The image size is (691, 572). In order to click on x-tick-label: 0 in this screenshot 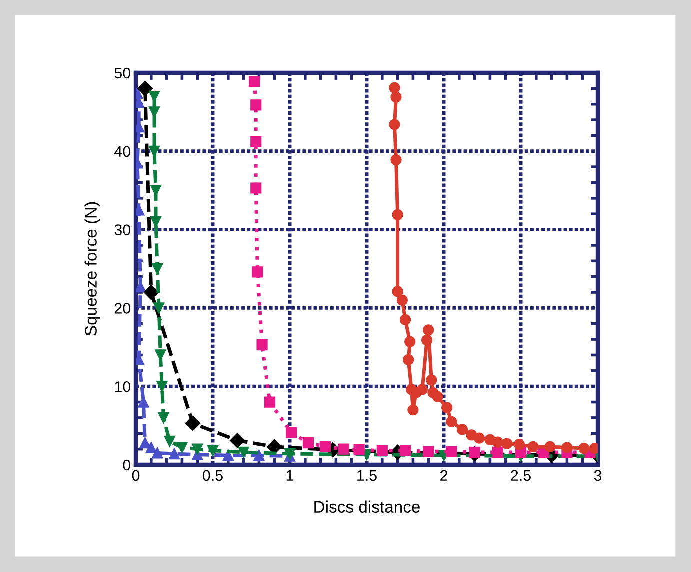, I will do `click(136, 476)`.